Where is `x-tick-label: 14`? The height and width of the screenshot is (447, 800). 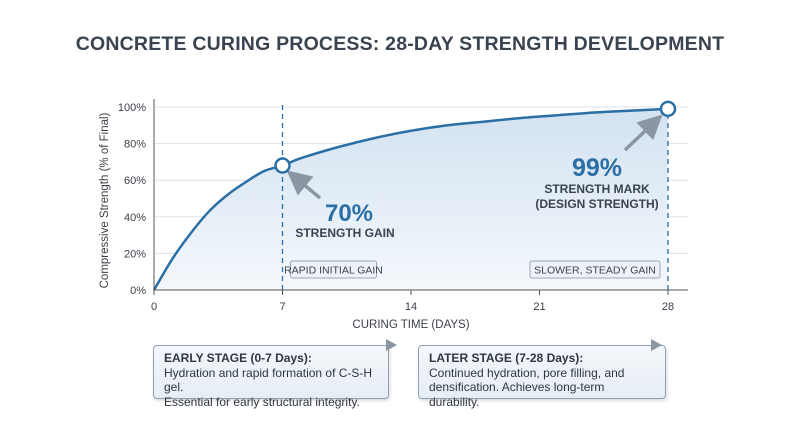
x-tick-label: 14 is located at coordinates (411, 307).